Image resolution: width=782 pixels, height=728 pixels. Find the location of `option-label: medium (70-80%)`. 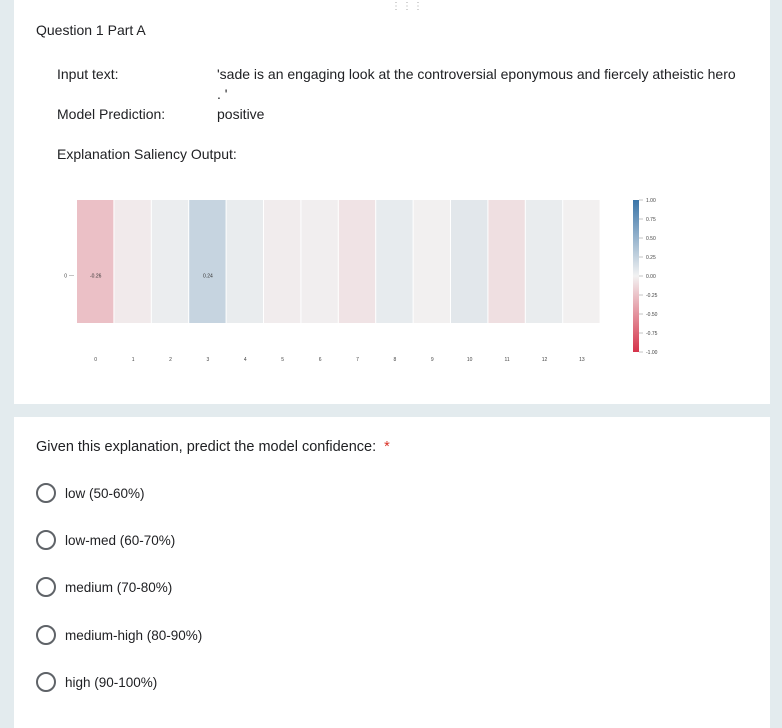

option-label: medium (70-80%) is located at coordinates (119, 587).